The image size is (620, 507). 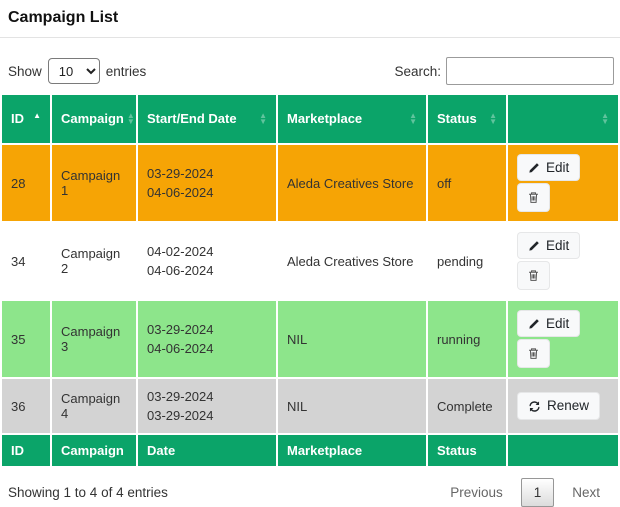 What do you see at coordinates (94, 450) in the screenshot?
I see `footer-campaign: Campaign` at bounding box center [94, 450].